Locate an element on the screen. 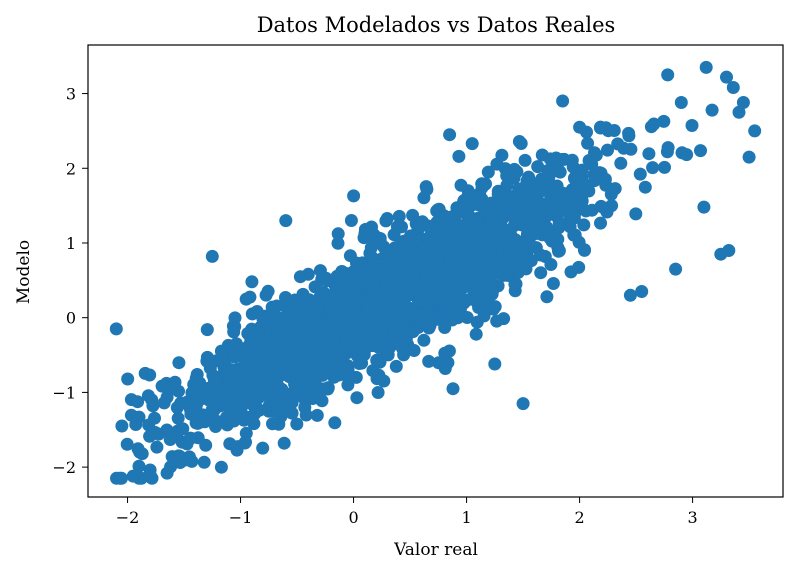  y-tick-label: 0 is located at coordinates (71, 318).